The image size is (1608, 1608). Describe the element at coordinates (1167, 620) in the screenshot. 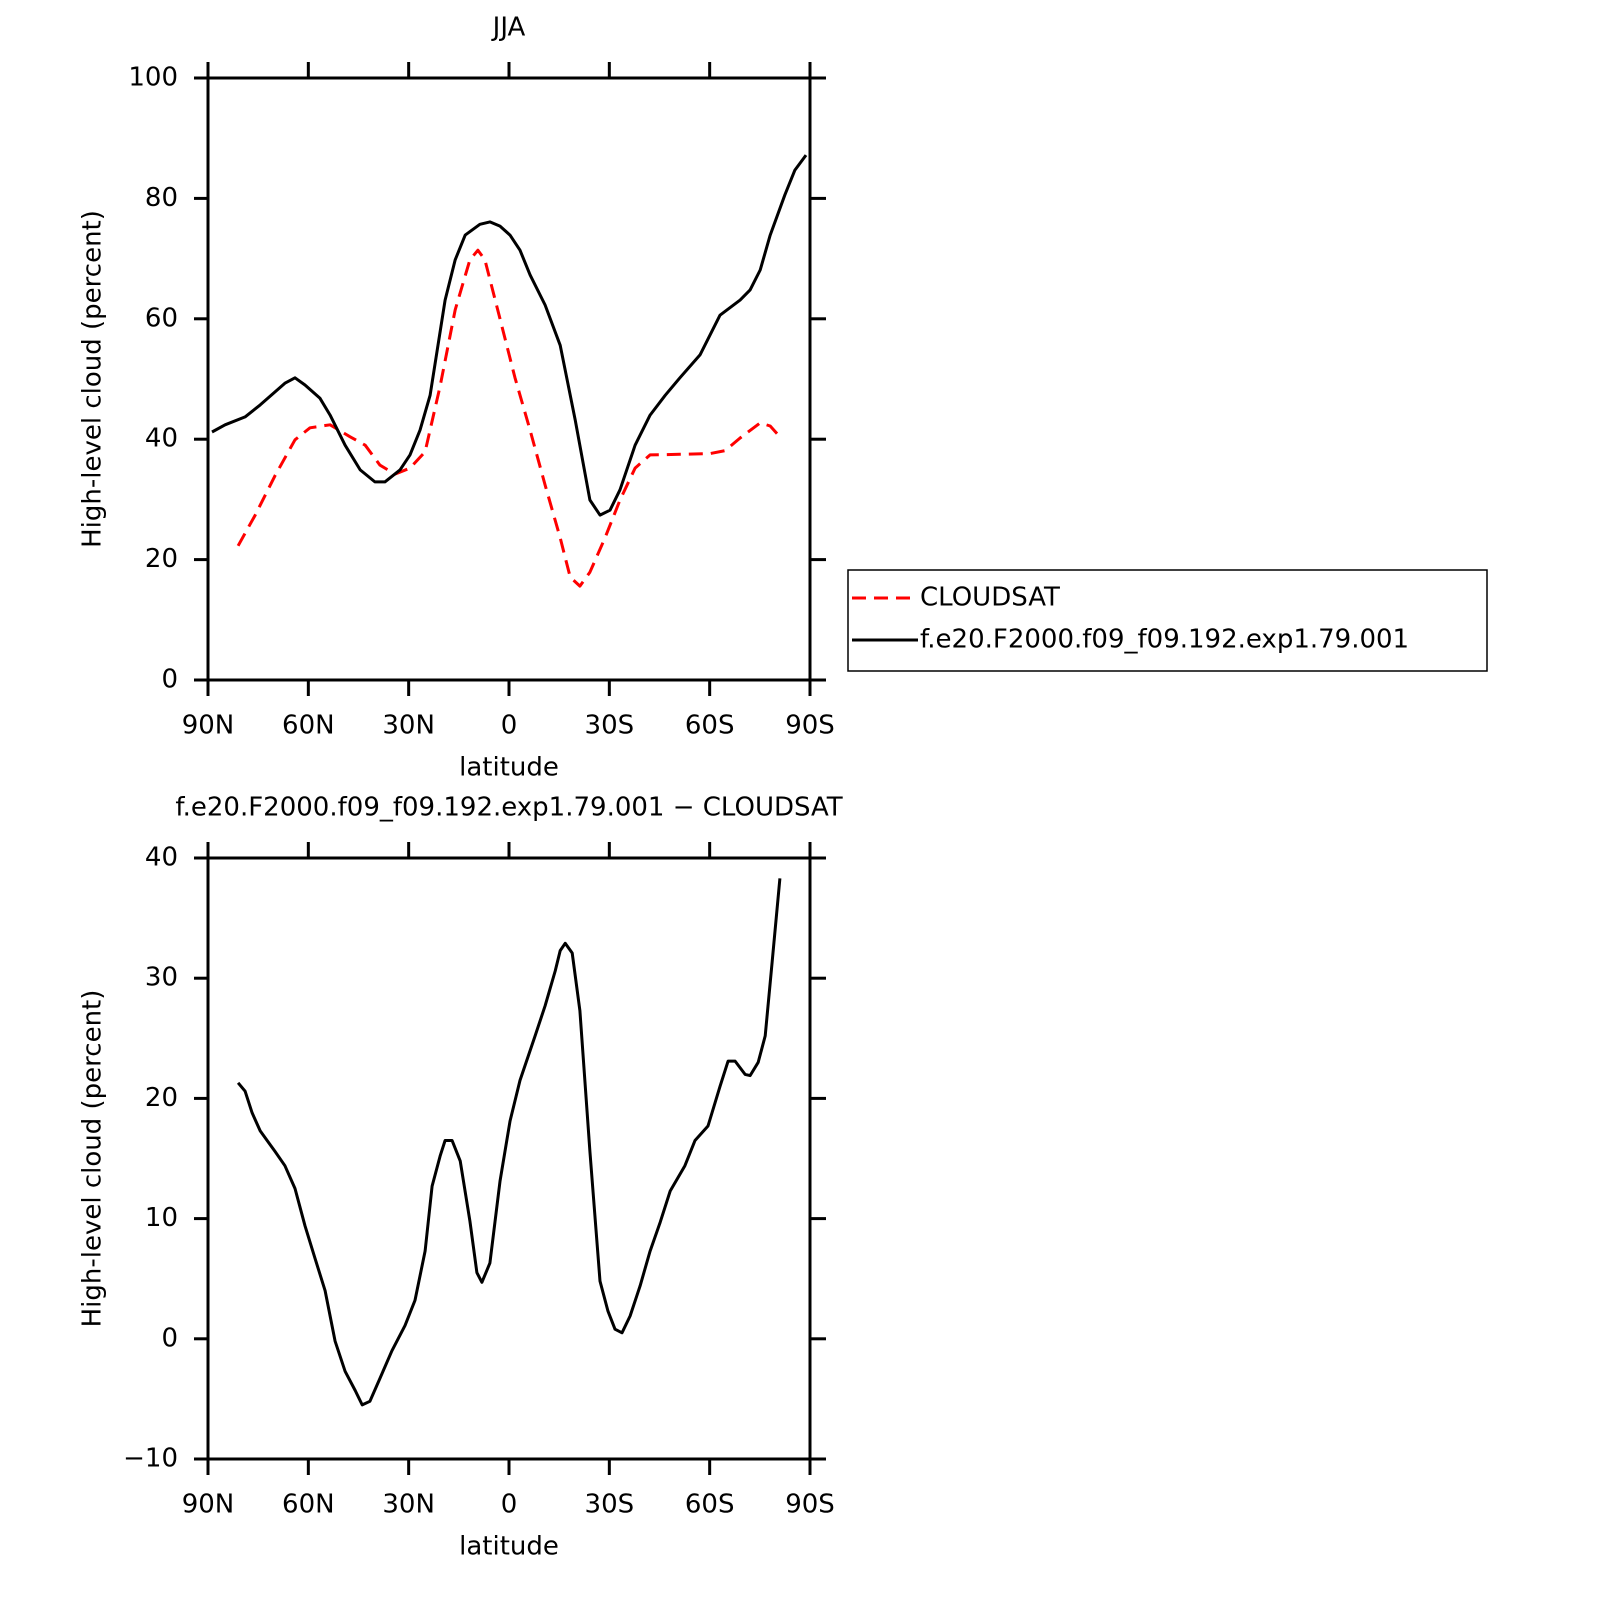

I see `legend-box` at that location.